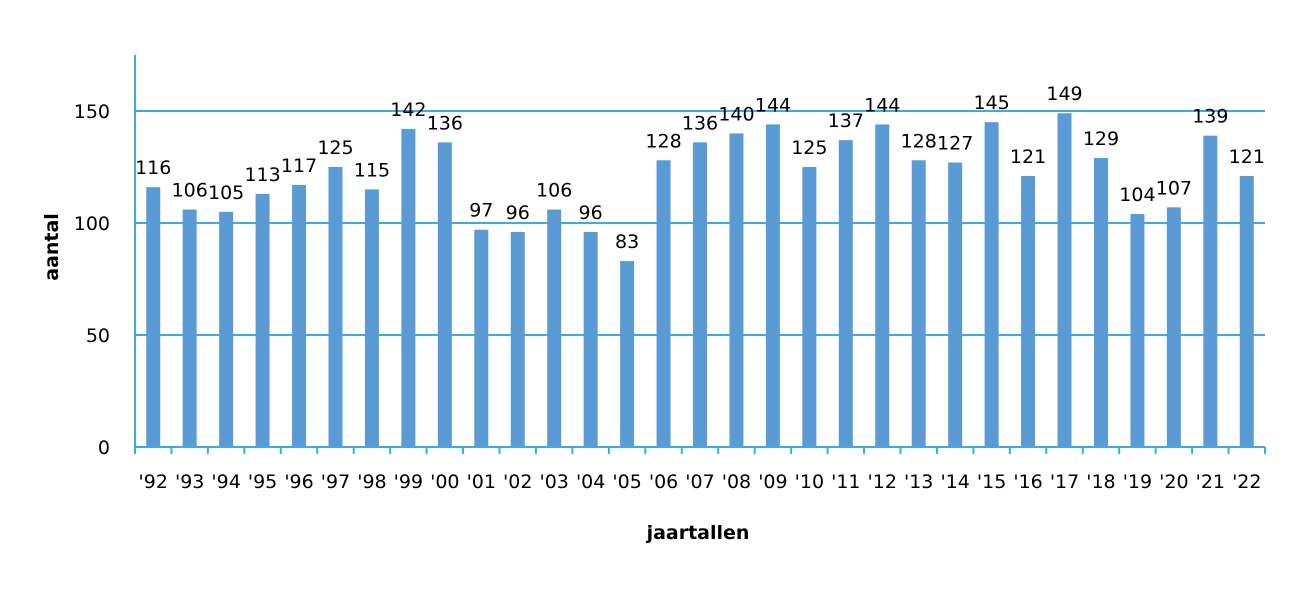 The height and width of the screenshot is (590, 1290). I want to click on x-tick-label: '99, so click(408, 482).